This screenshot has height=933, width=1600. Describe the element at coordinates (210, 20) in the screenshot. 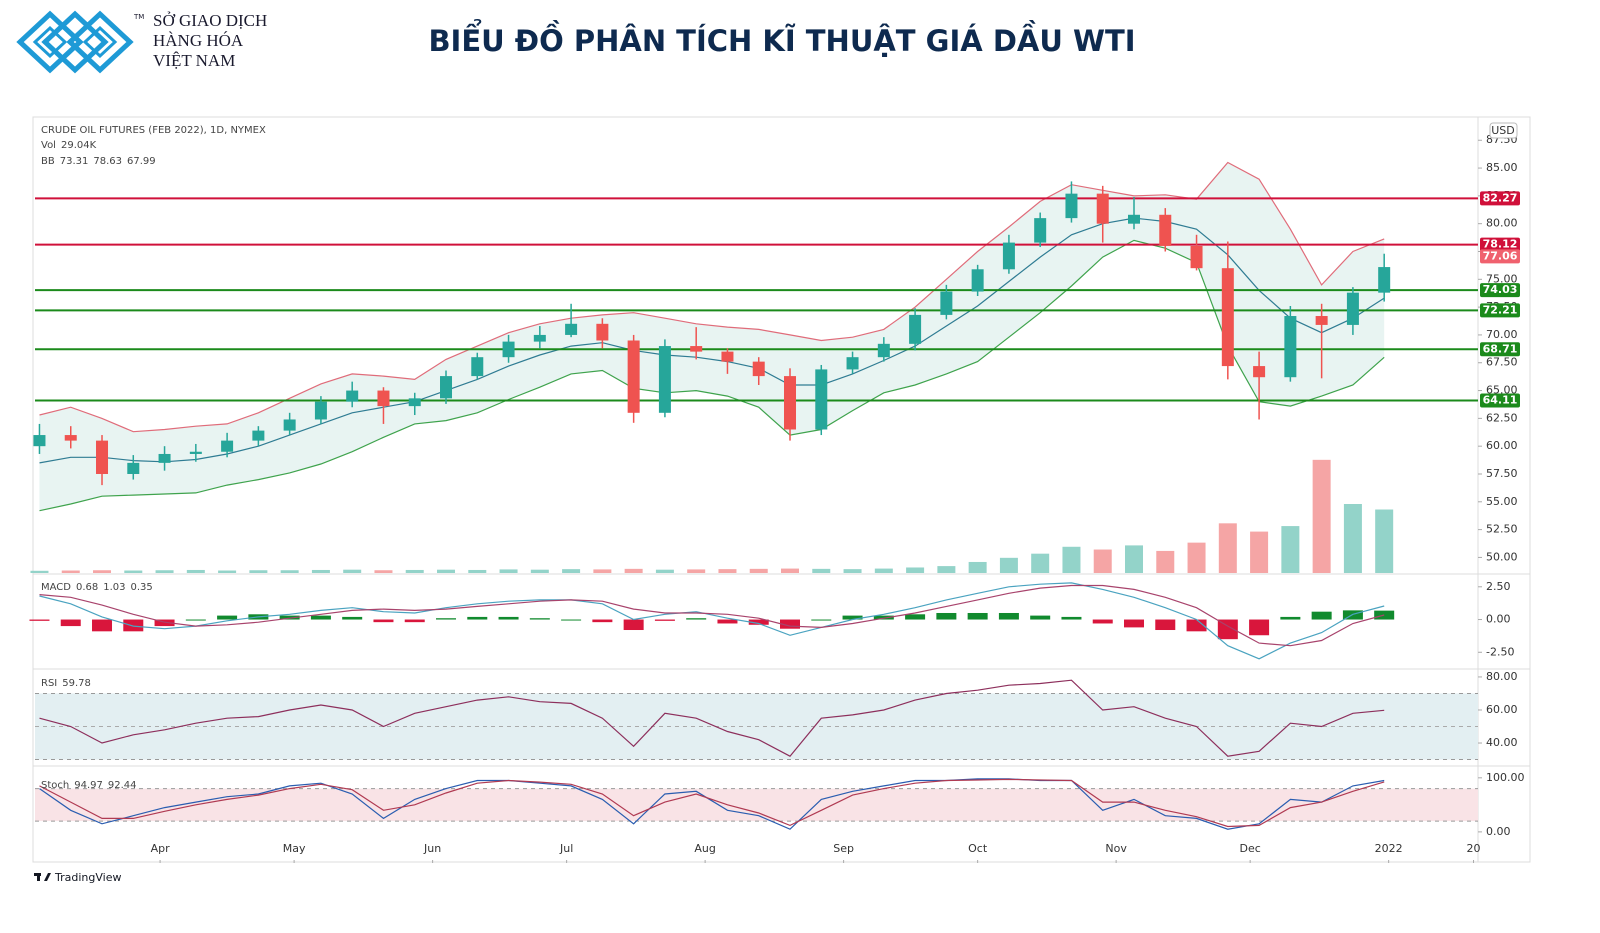

I see `logo-text: SỞ GIAO DỊCH` at that location.